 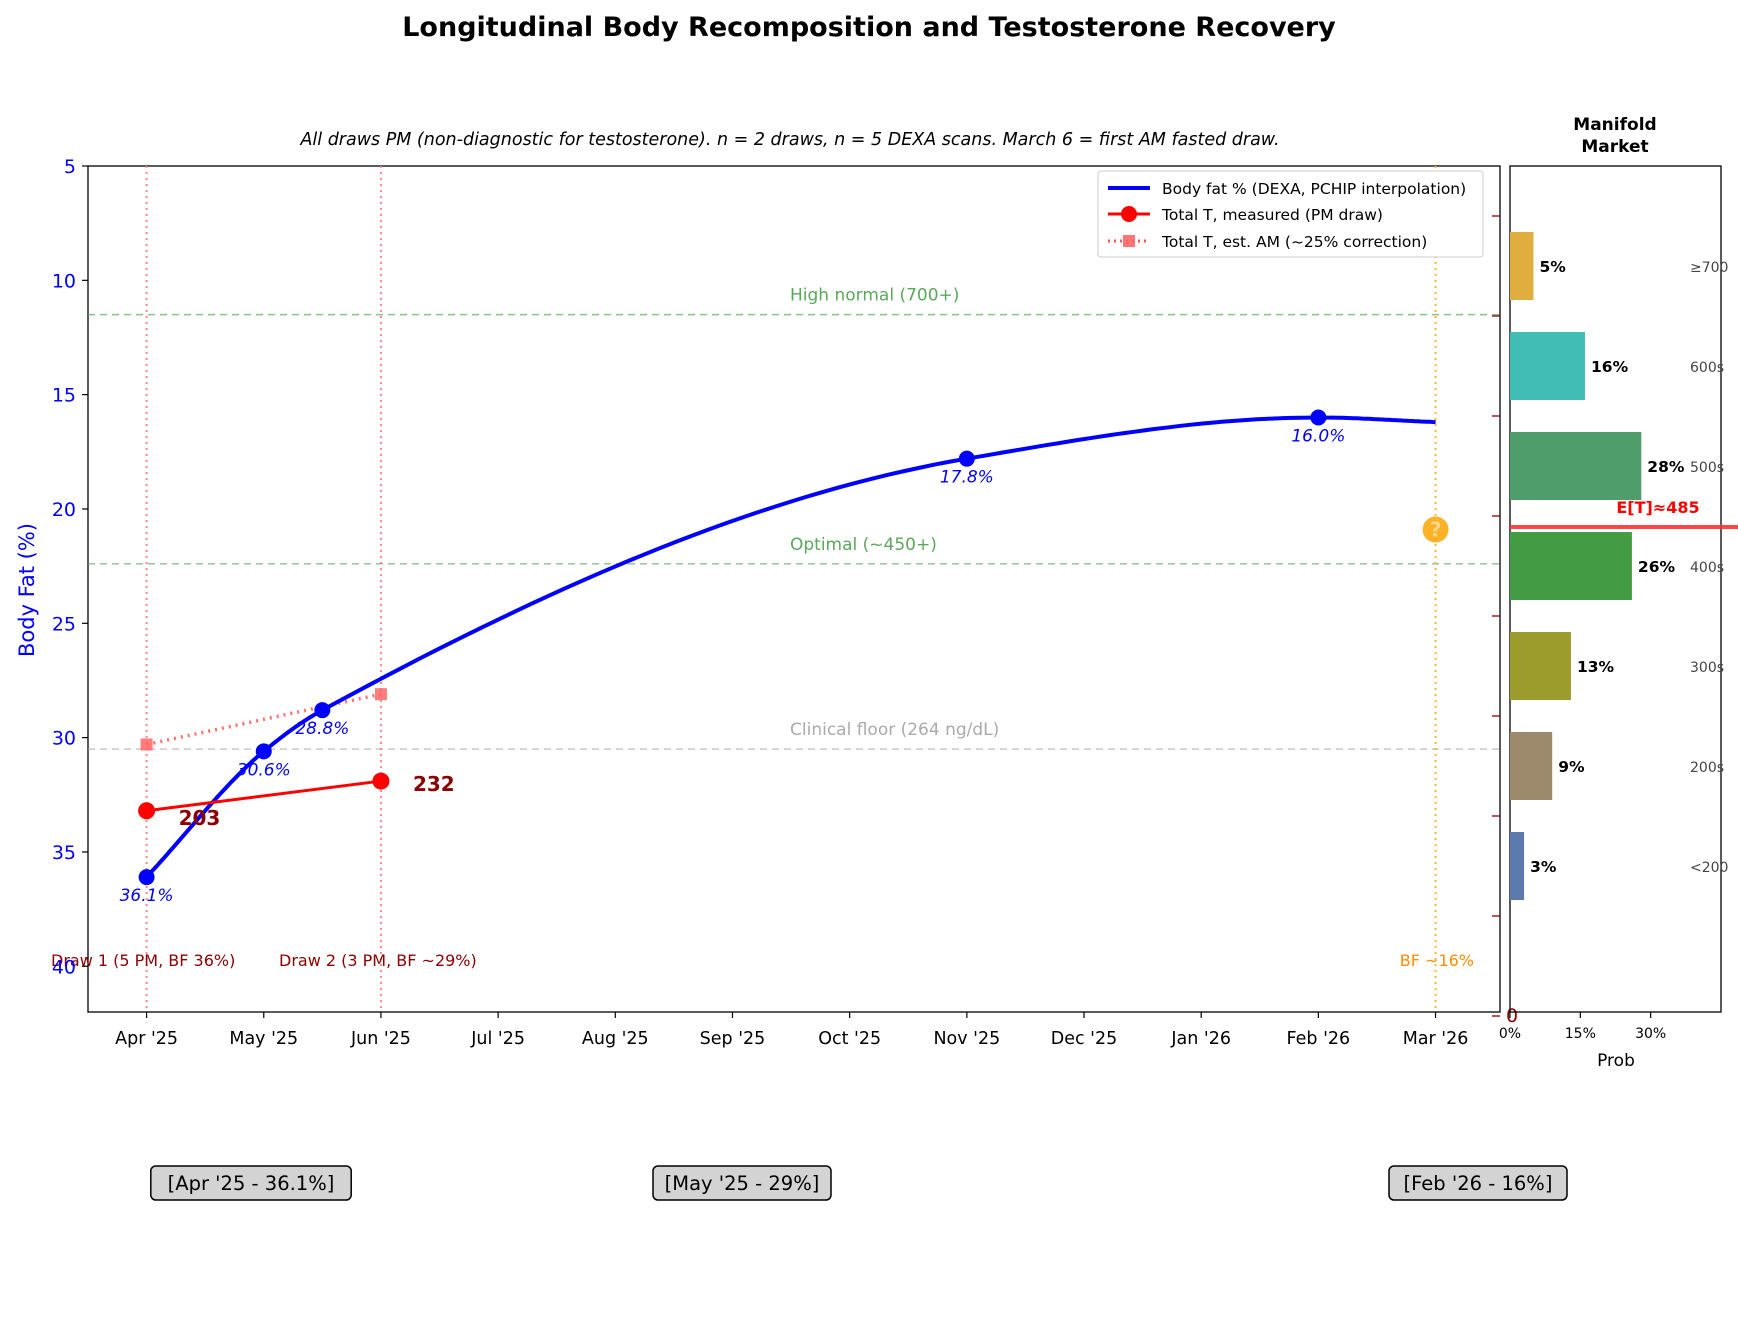 I want to click on y-tick-label: 20, so click(x=64, y=510).